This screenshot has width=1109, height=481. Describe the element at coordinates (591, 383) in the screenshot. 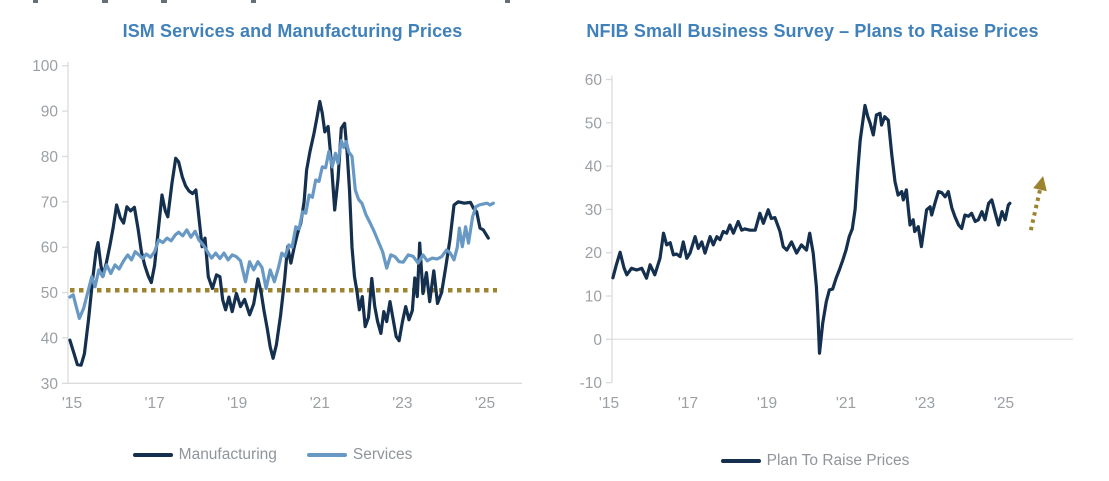

I see `y-tick-label: -10` at that location.